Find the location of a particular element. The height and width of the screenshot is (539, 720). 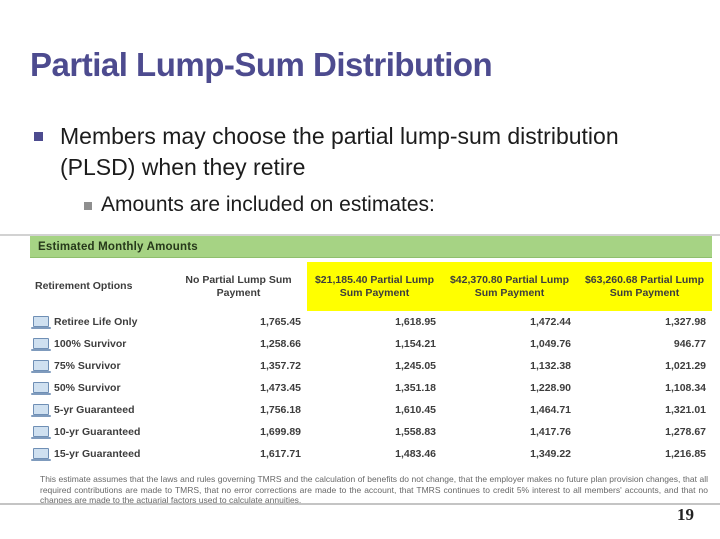

column-header-partial-3: $63,260.68 Partial Lump Sum Payment is located at coordinates (644, 286).